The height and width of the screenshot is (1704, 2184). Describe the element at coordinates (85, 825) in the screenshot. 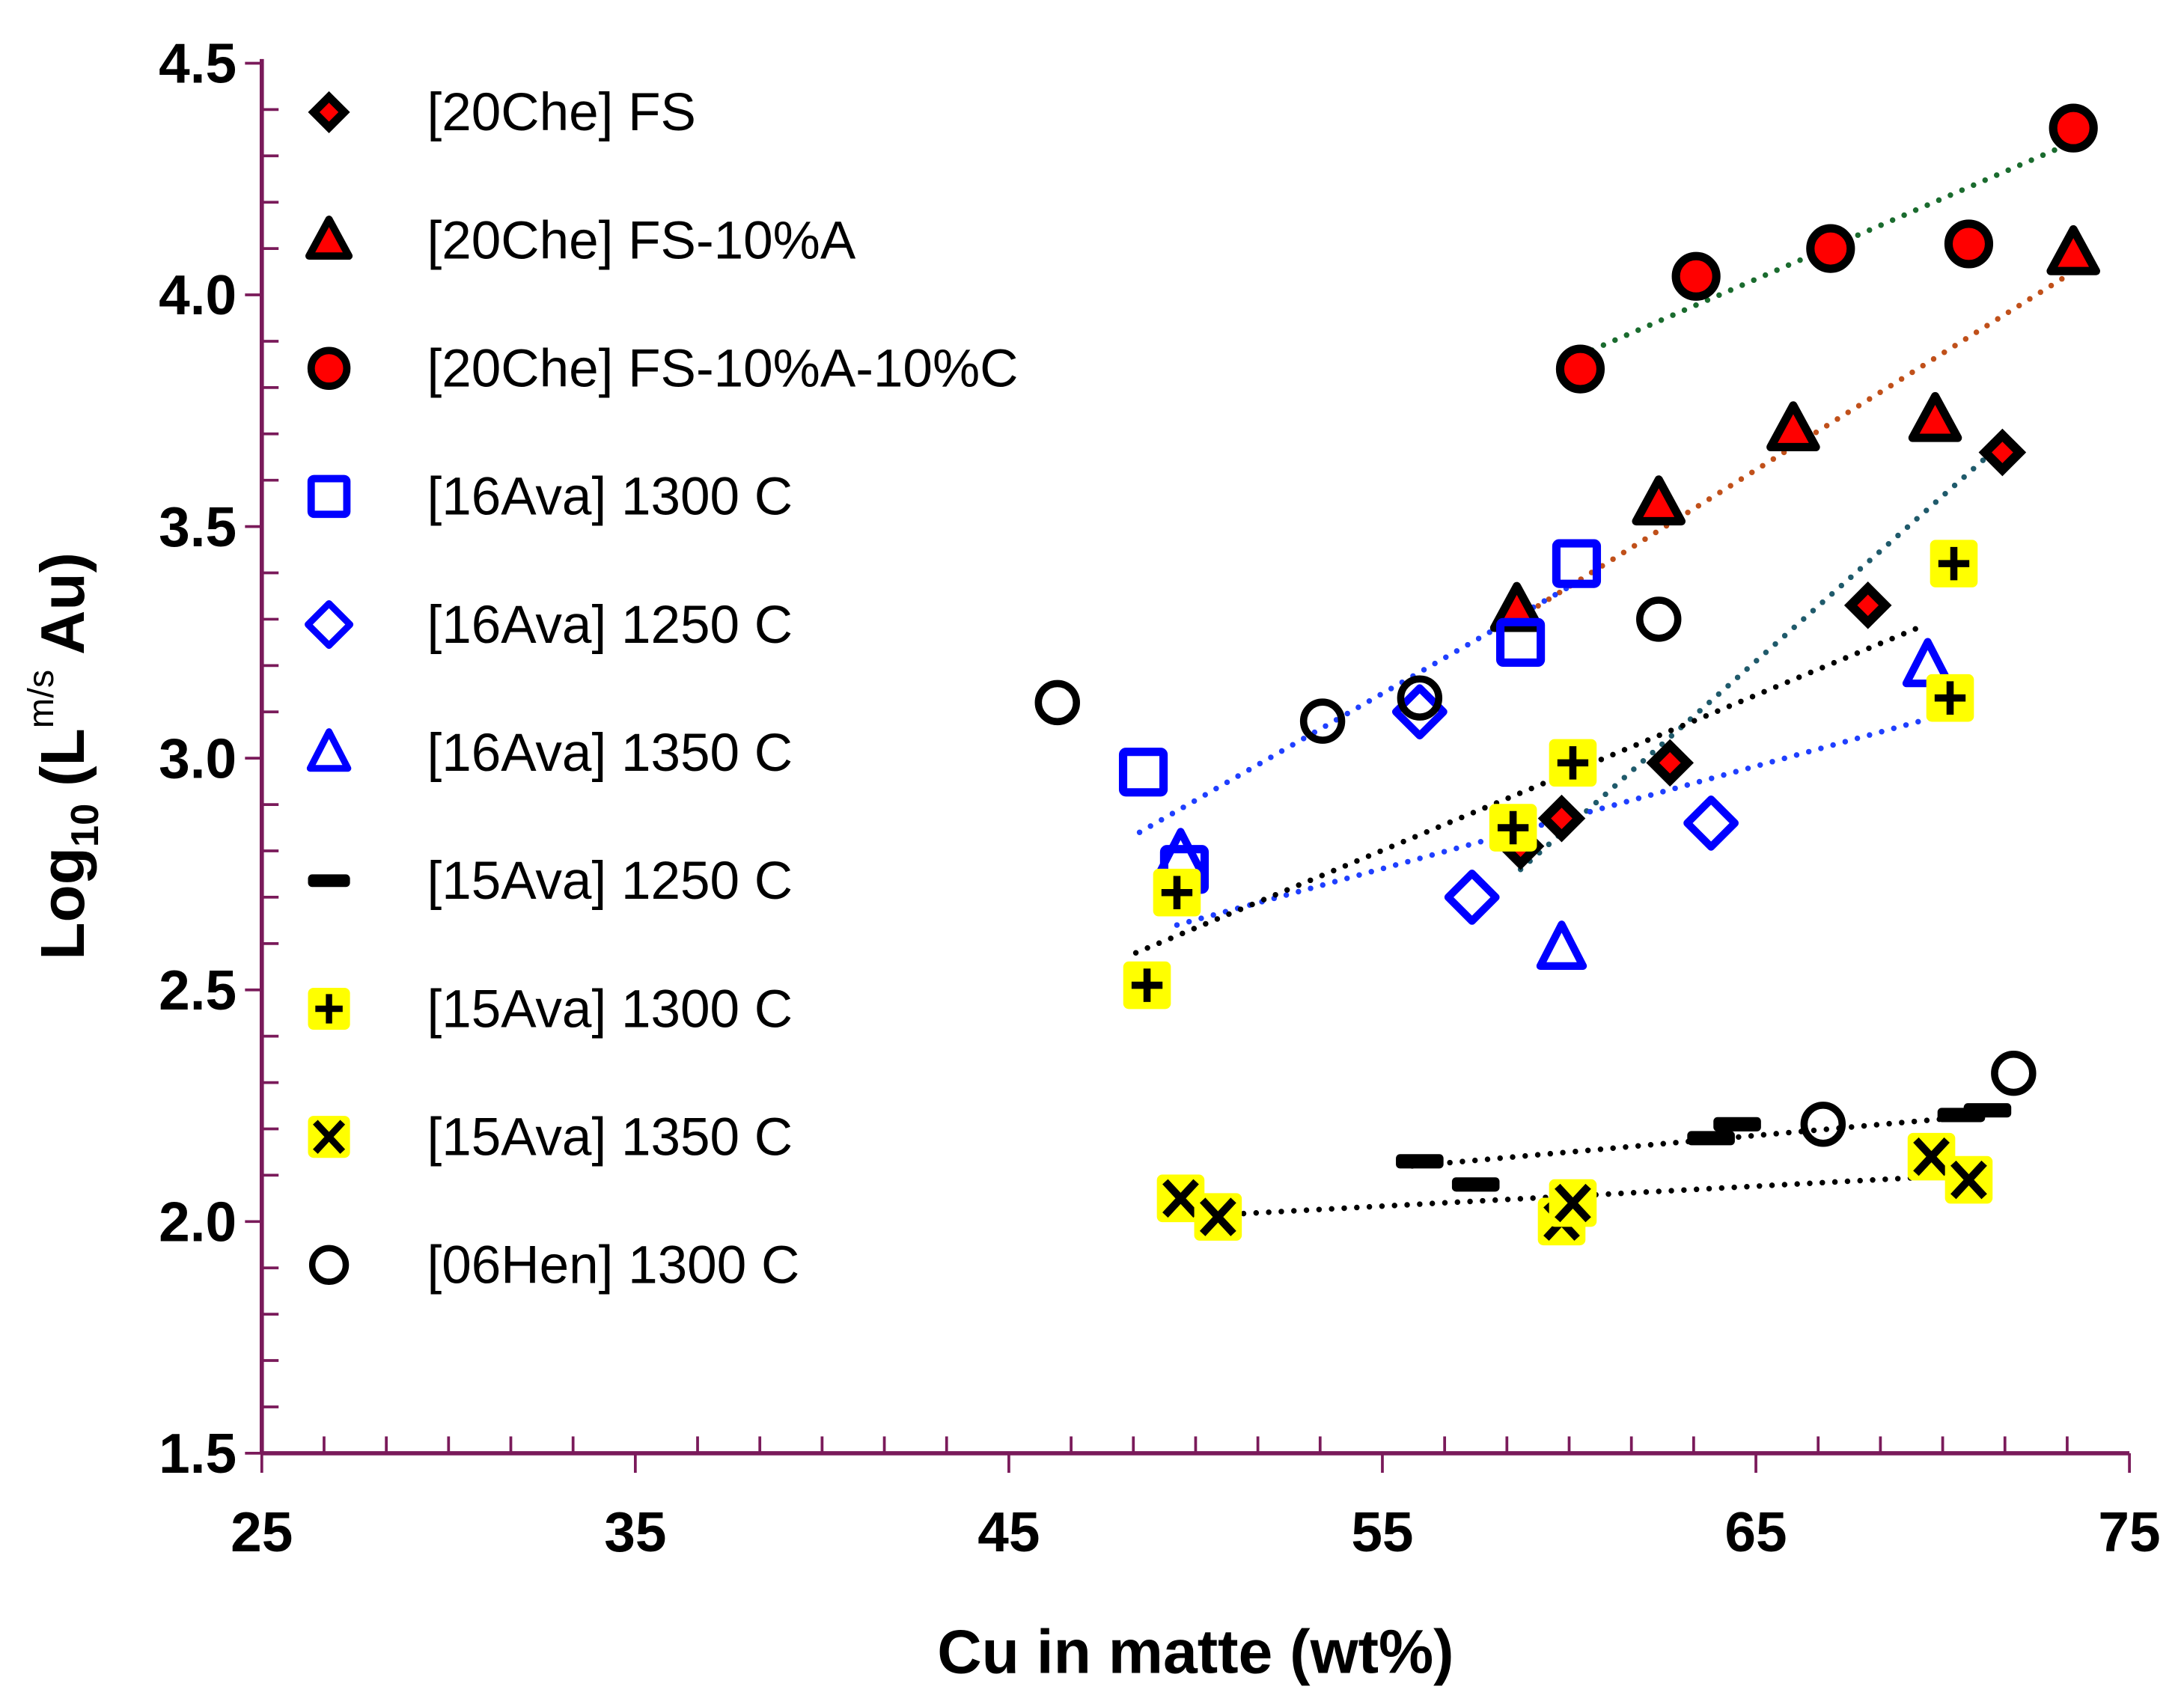

I see `y-label-sub: 10` at that location.